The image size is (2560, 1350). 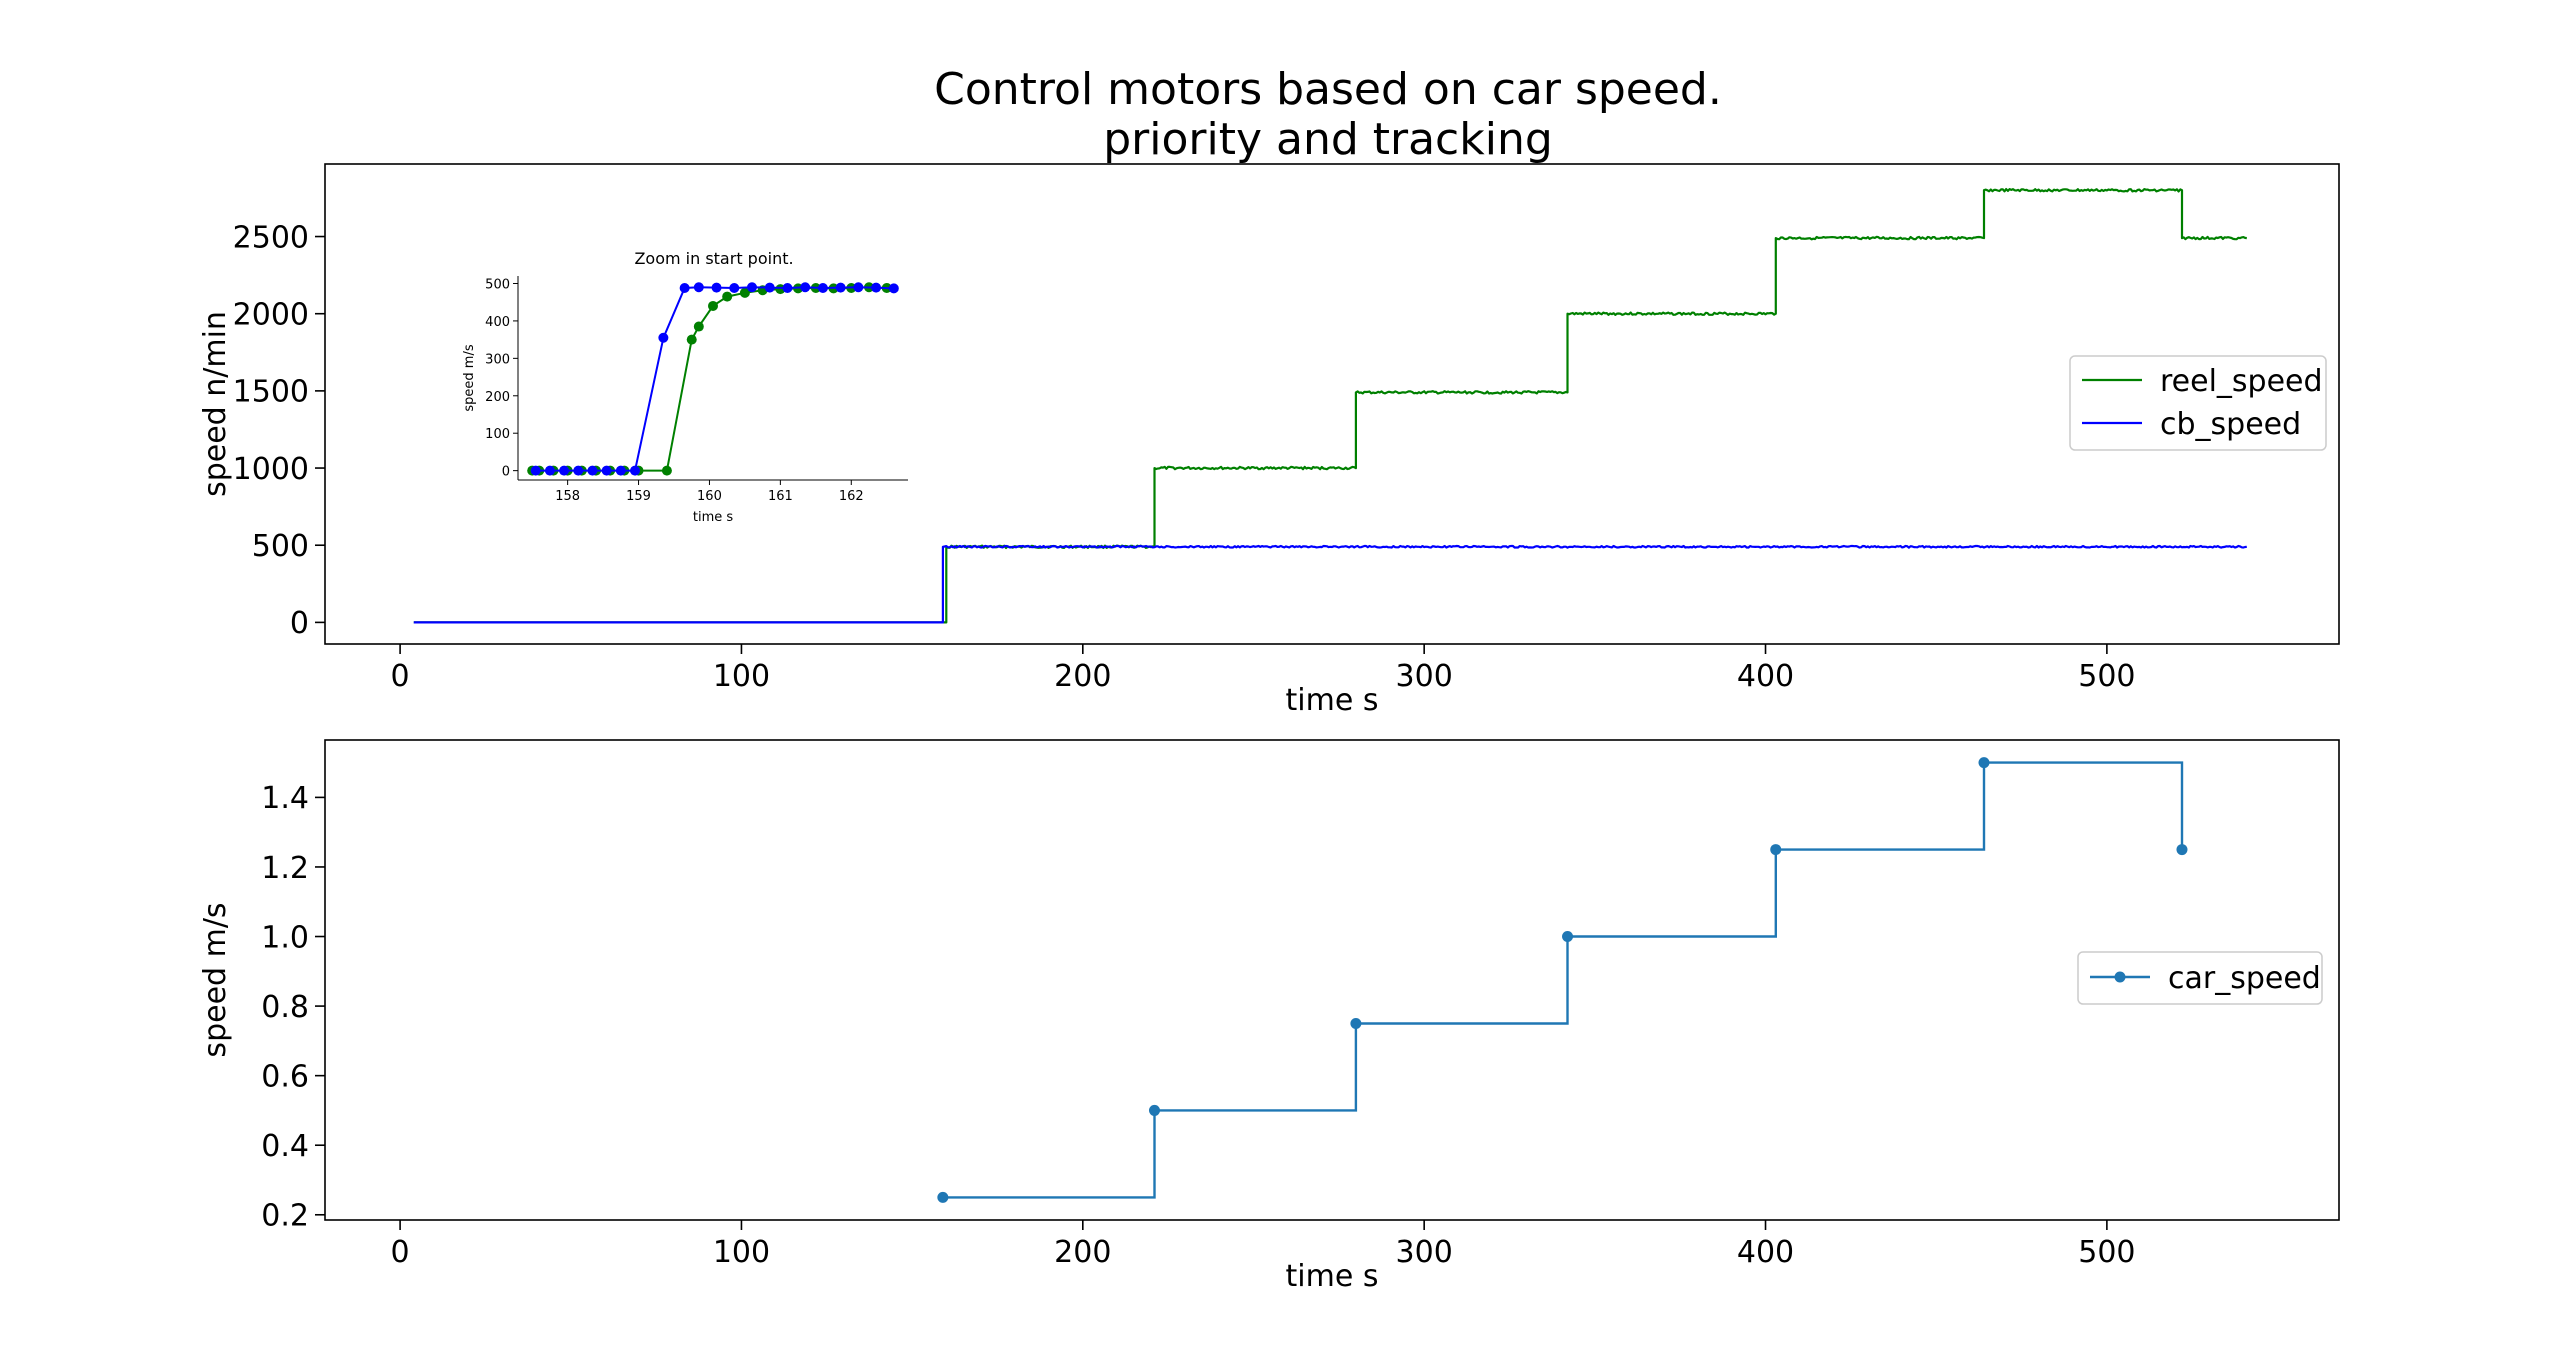 I want to click on y-tick-label: 1.4, so click(x=285, y=798).